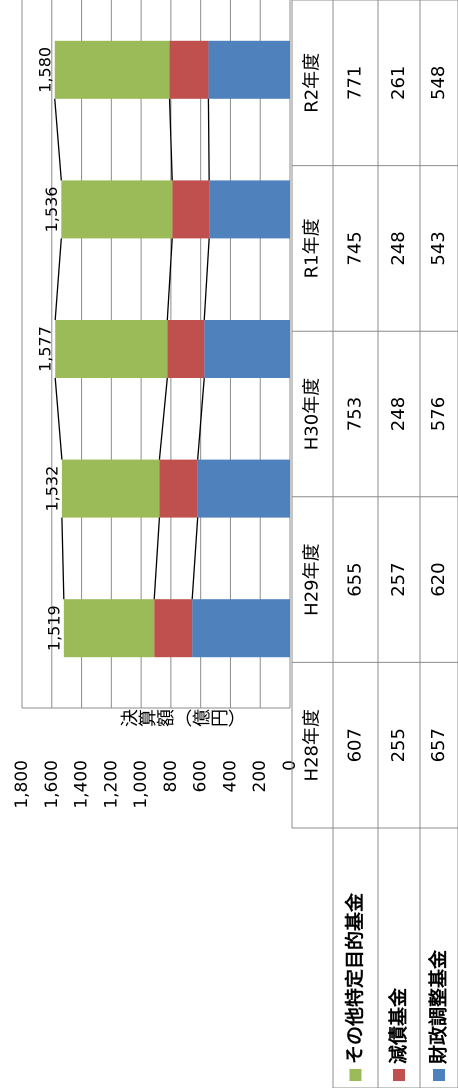 The width and height of the screenshot is (458, 1088). What do you see at coordinates (438, 83) in the screenshot?
I see `table-value: 548` at bounding box center [438, 83].